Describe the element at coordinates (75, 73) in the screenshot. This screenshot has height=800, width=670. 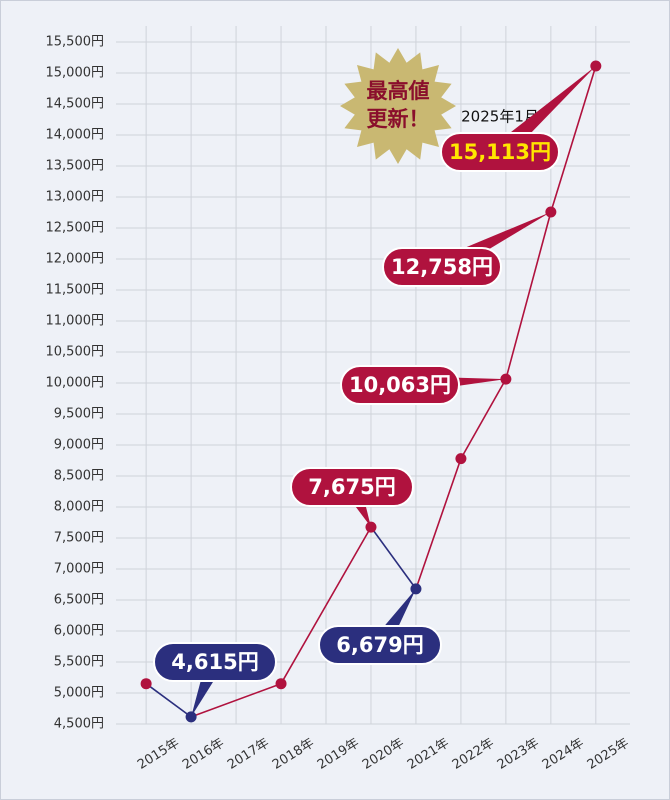
I see `y-tick-label: 15,000円` at that location.